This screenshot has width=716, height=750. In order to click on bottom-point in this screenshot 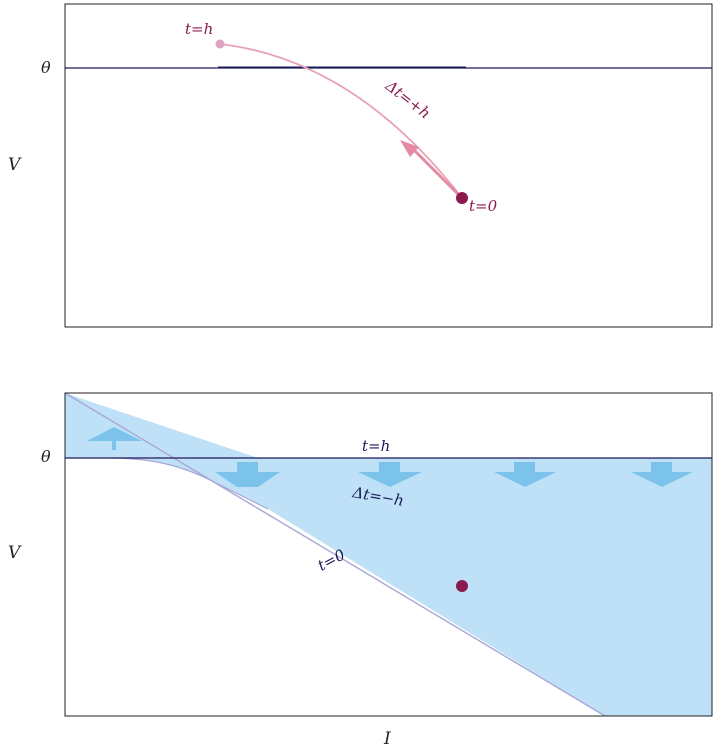, I will do `click(462, 586)`.